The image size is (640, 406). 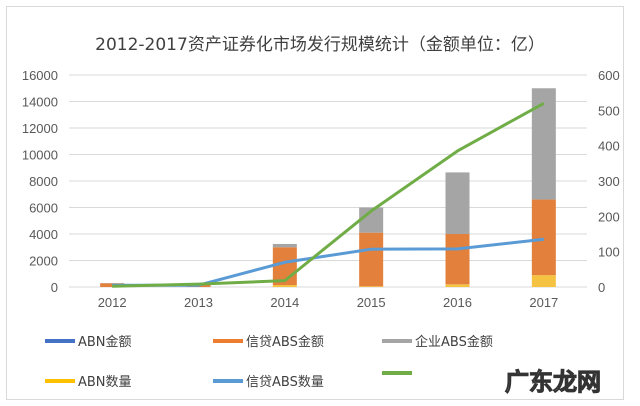 What do you see at coordinates (40, 75) in the screenshot?
I see `left-tick-label: 16000` at bounding box center [40, 75].